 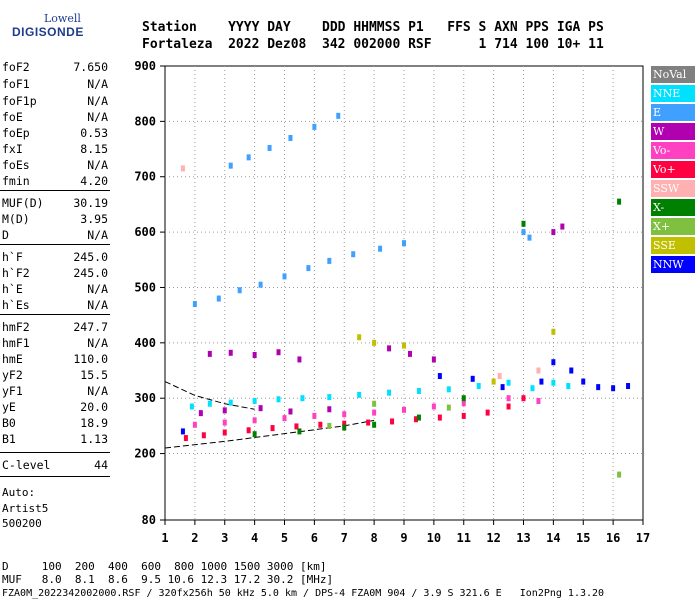 I want to click on param-value: 0.53, so click(x=94, y=133).